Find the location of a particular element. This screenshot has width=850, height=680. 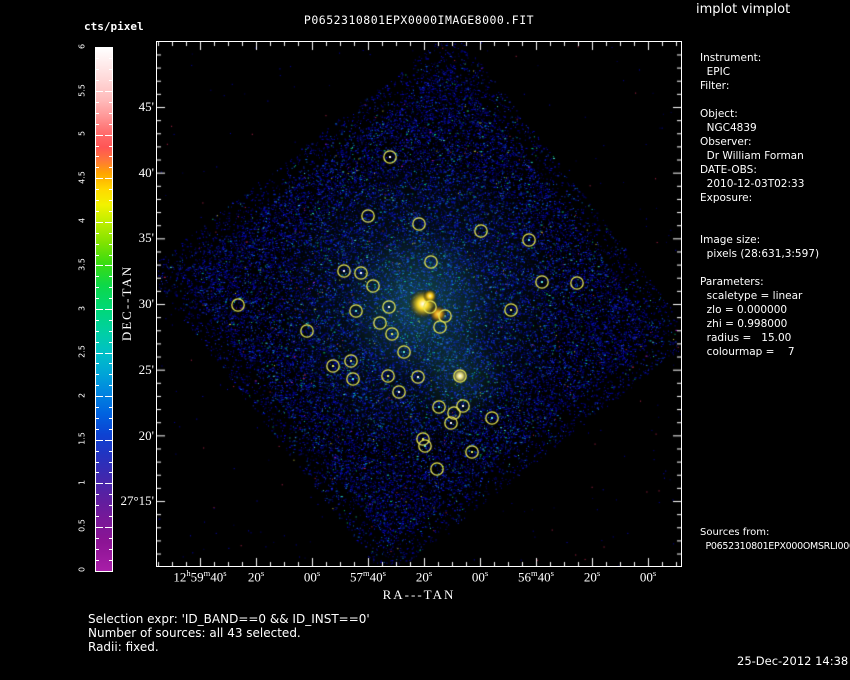

sidebar-line: zhi = 0.998000 is located at coordinates (744, 324).